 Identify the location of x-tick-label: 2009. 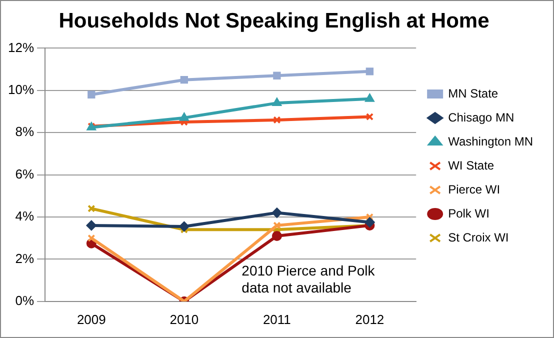
(91, 319).